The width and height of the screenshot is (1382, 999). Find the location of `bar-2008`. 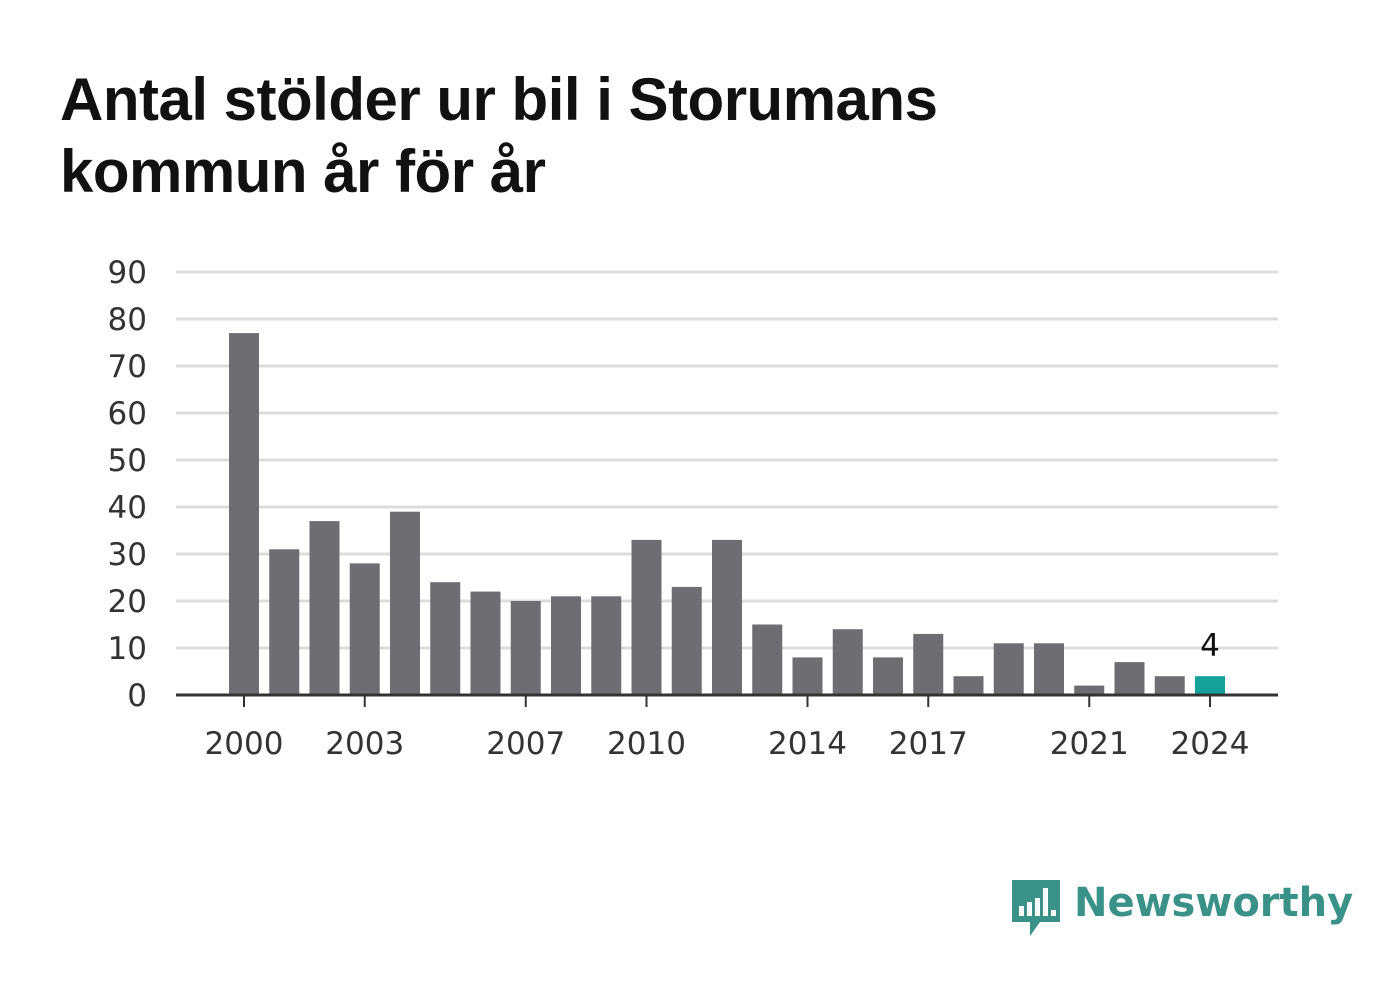

bar-2008 is located at coordinates (566, 645).